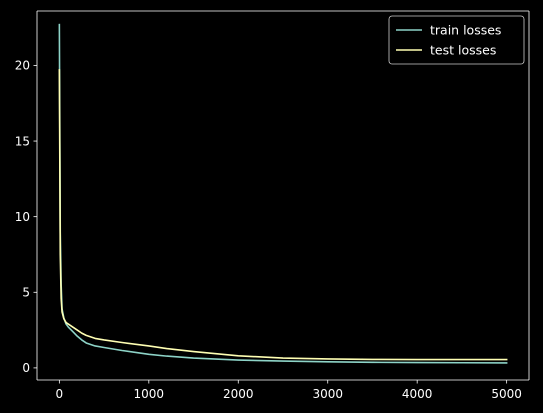 The height and width of the screenshot is (413, 543). I want to click on legend-label-test-losses: test losses, so click(463, 50).